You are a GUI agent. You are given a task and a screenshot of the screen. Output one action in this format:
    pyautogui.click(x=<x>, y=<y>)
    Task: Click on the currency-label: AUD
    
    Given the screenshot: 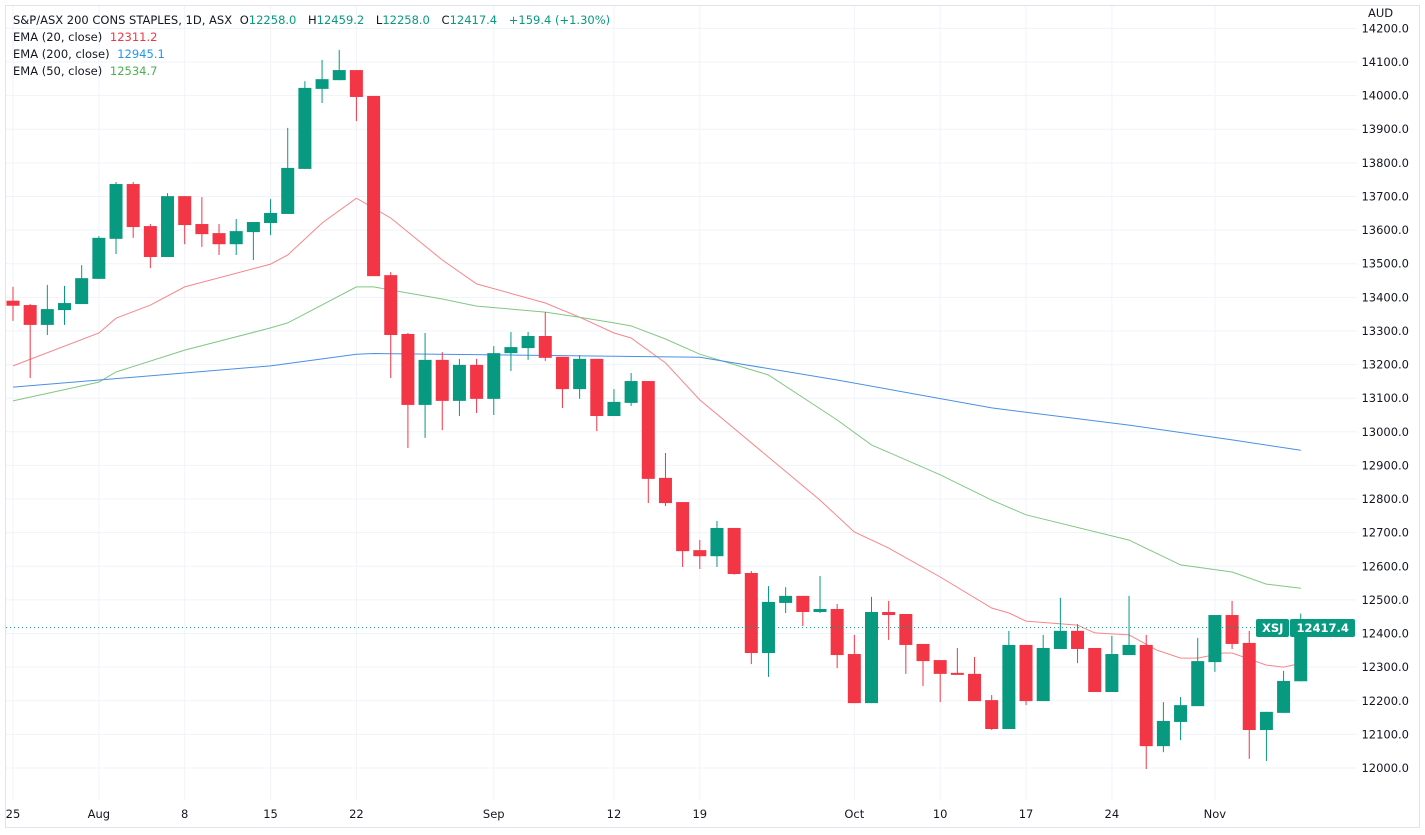 What is the action you would take?
    pyautogui.click(x=1381, y=13)
    